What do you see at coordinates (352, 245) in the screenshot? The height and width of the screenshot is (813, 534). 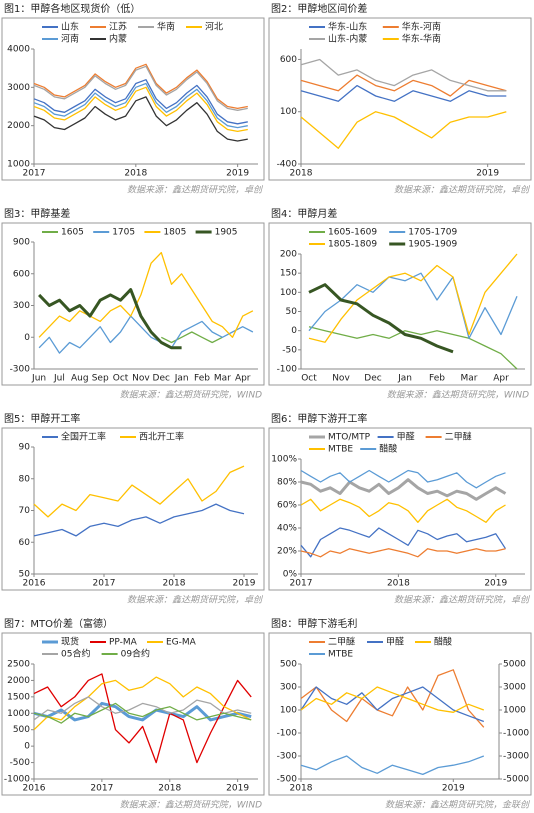 I see `legend-label: 1805-1809` at bounding box center [352, 245].